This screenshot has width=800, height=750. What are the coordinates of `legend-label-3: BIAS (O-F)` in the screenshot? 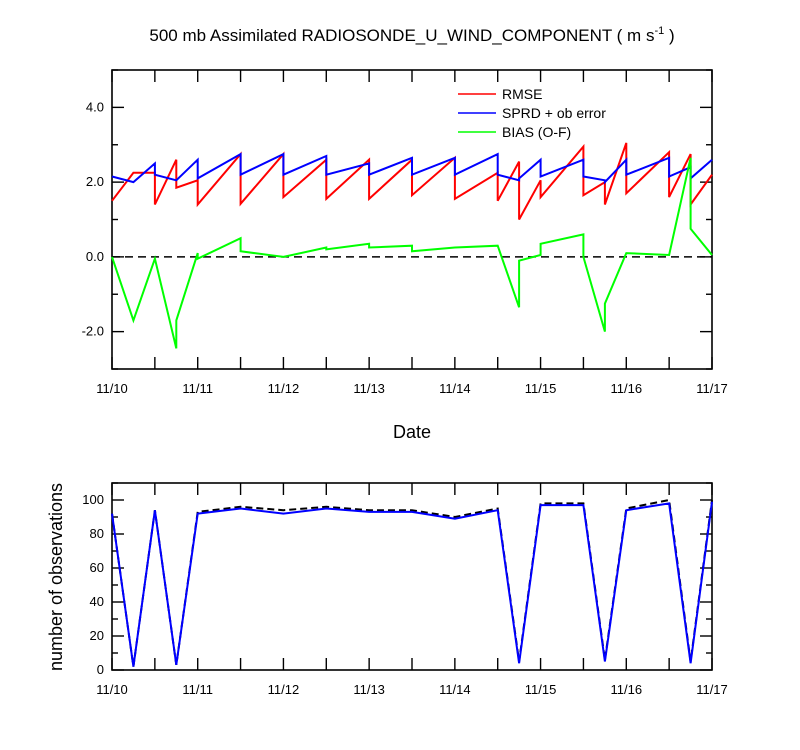 It's located at (536, 132).